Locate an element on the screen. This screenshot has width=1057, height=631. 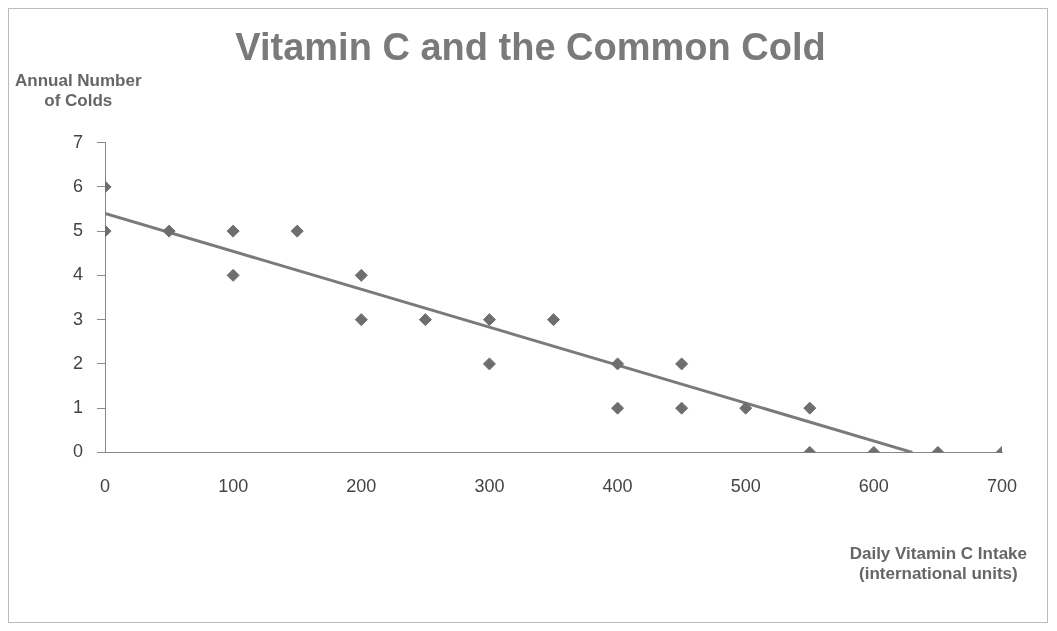
chart-title: Vitamin C and the Common Cold is located at coordinates (530, 47).